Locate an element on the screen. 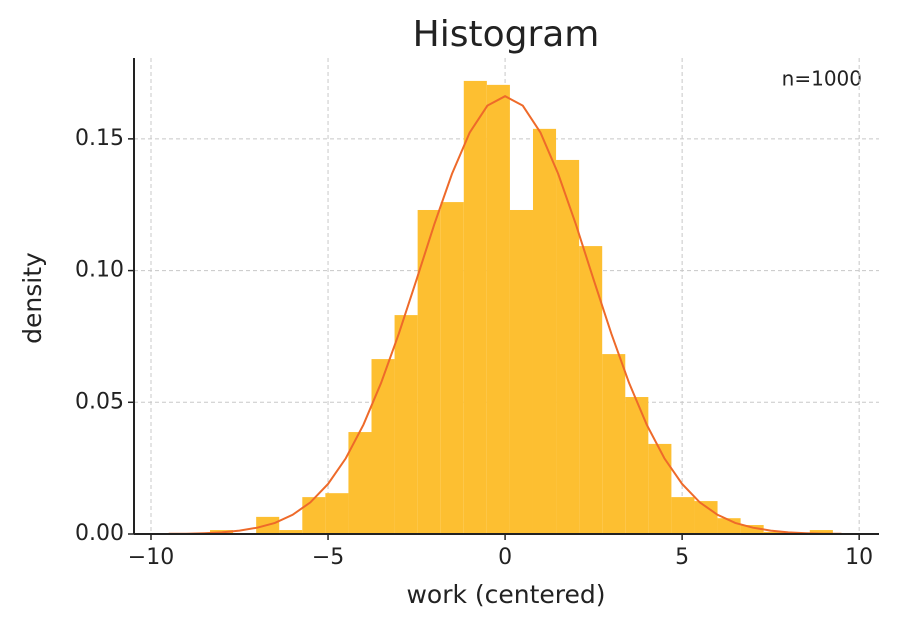 Image resolution: width=897 pixels, height=628 pixels. x-tick-label: −10 is located at coordinates (151, 557).